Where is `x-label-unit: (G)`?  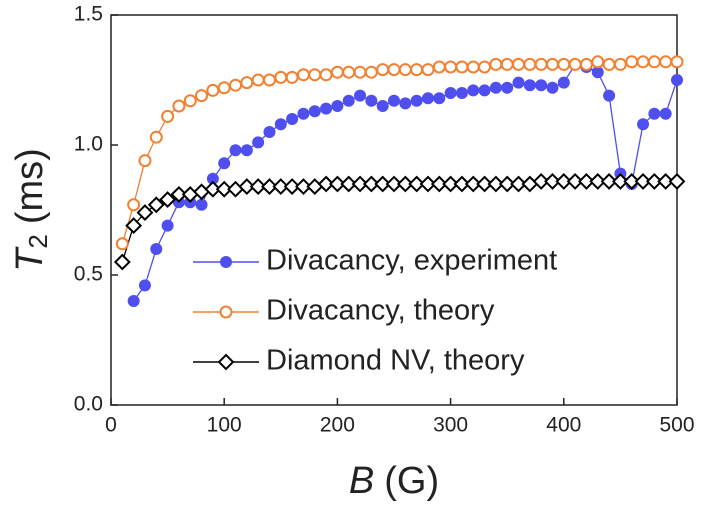
x-label-unit: (G) is located at coordinates (411, 481).